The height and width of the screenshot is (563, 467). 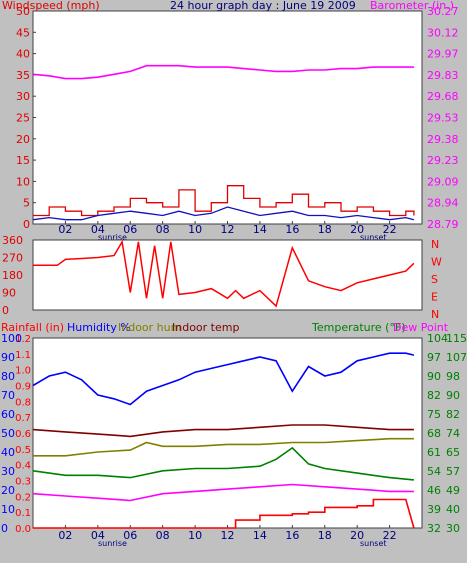 What do you see at coordinates (443, 11) in the screenshot?
I see `barometer-tick-label: 30.27` at bounding box center [443, 11].